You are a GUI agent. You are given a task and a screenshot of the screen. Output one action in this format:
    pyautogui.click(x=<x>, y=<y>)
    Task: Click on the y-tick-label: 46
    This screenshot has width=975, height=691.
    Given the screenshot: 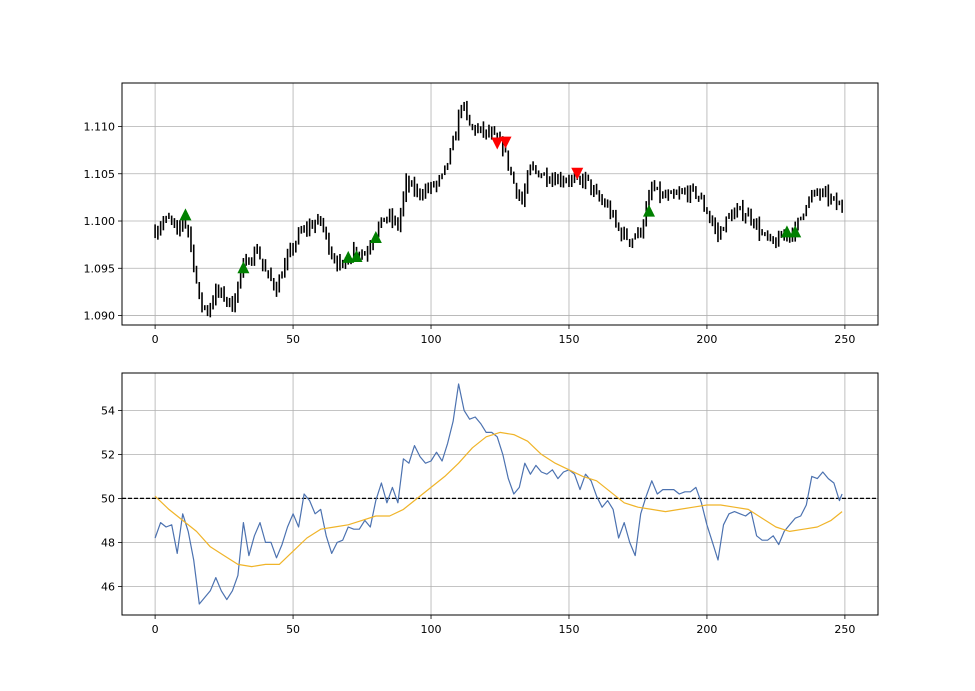 What is the action you would take?
    pyautogui.click(x=108, y=586)
    